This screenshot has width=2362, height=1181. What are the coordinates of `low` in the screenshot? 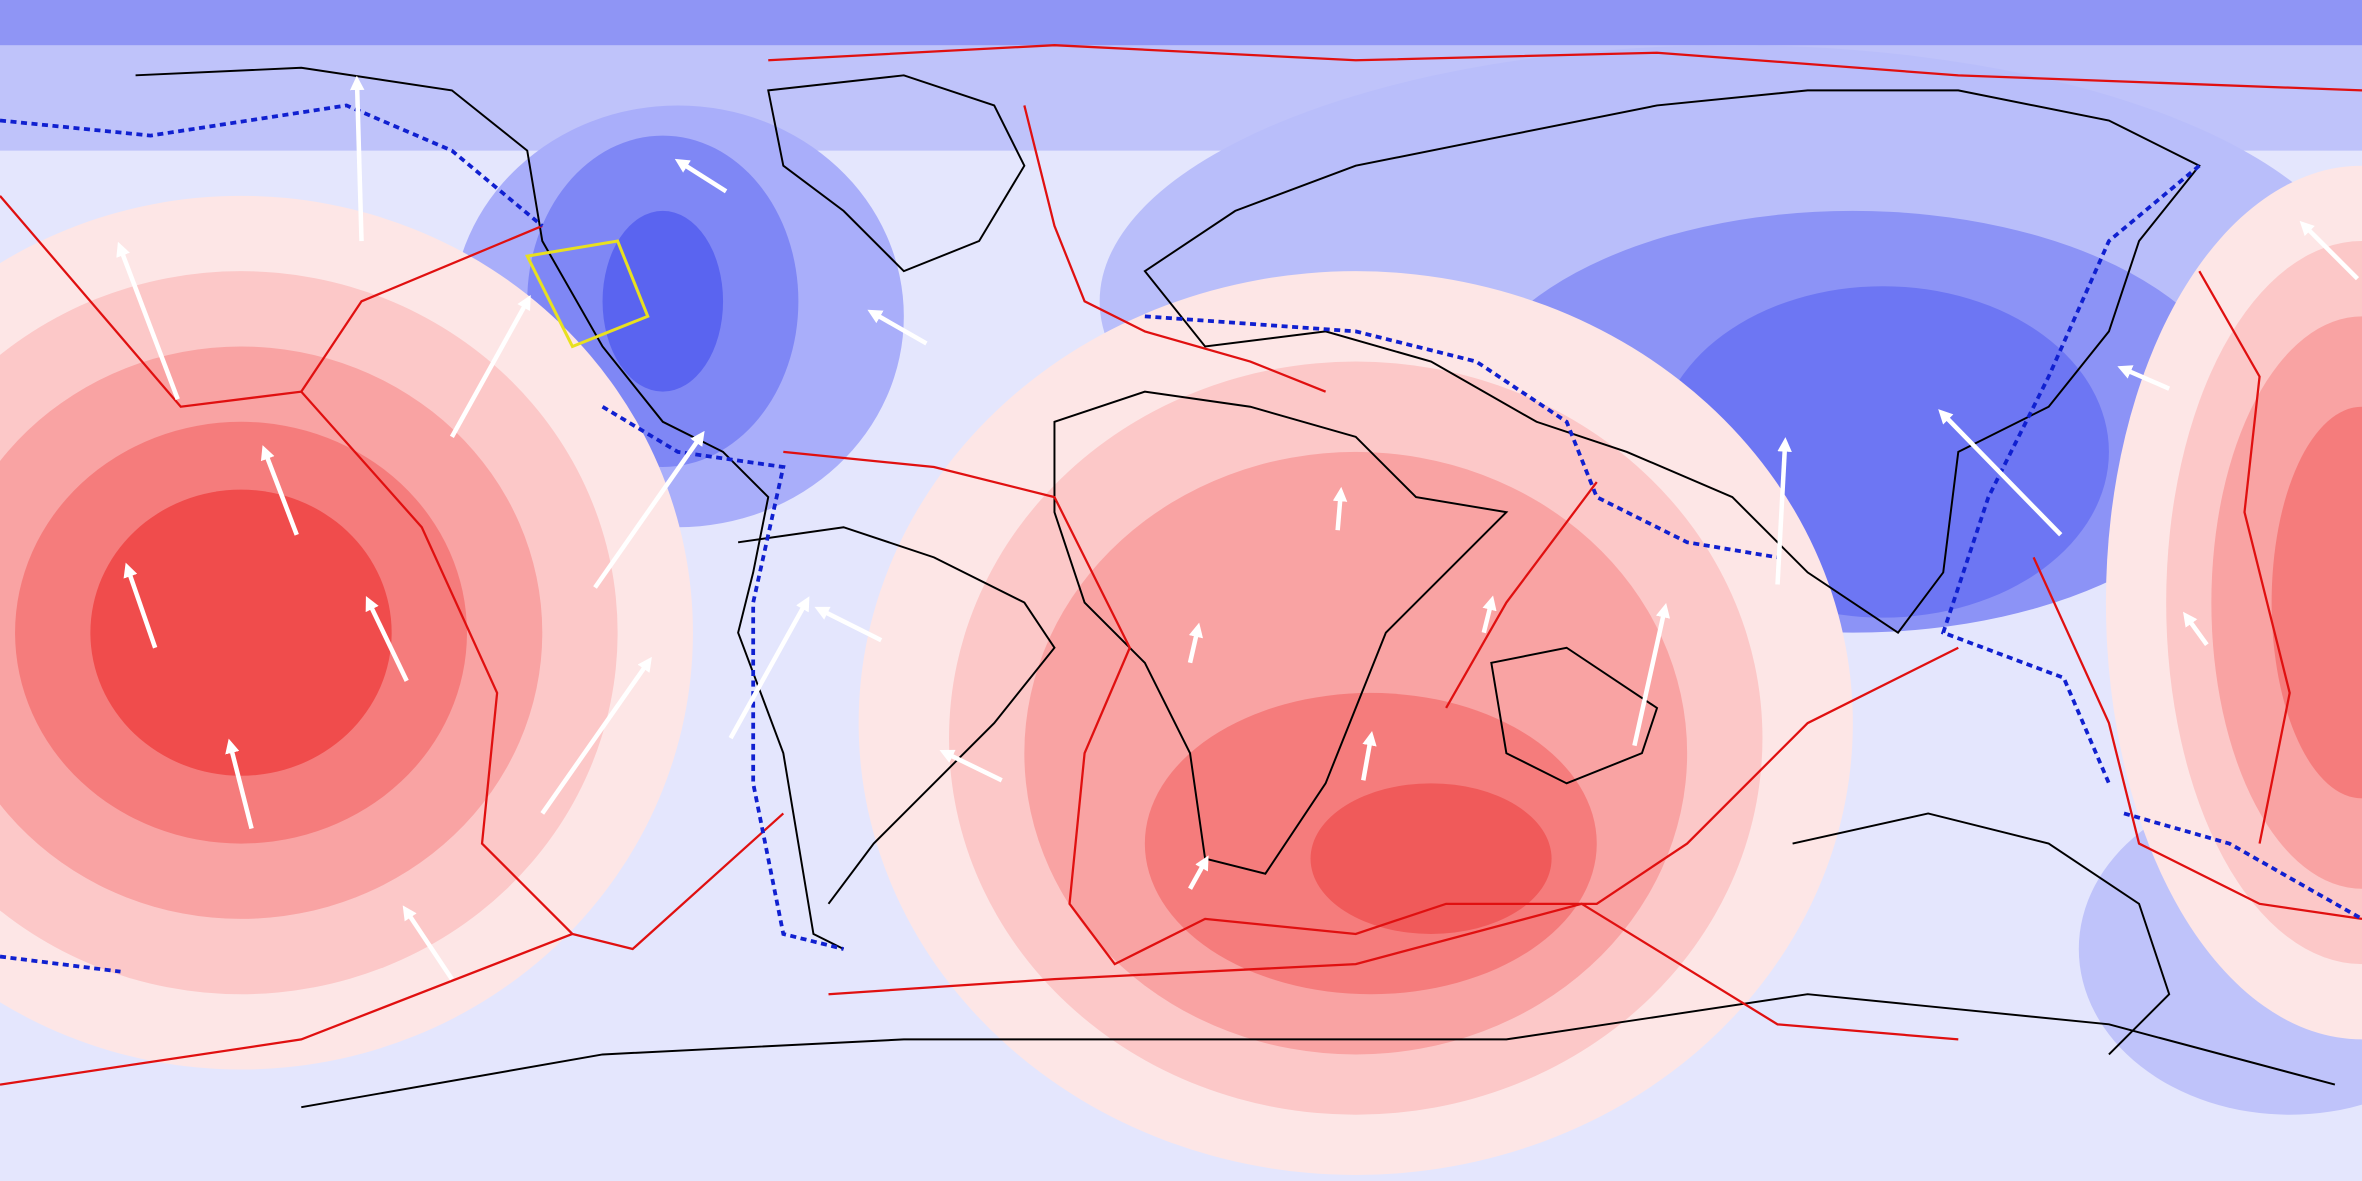 It's located at (663, 301).